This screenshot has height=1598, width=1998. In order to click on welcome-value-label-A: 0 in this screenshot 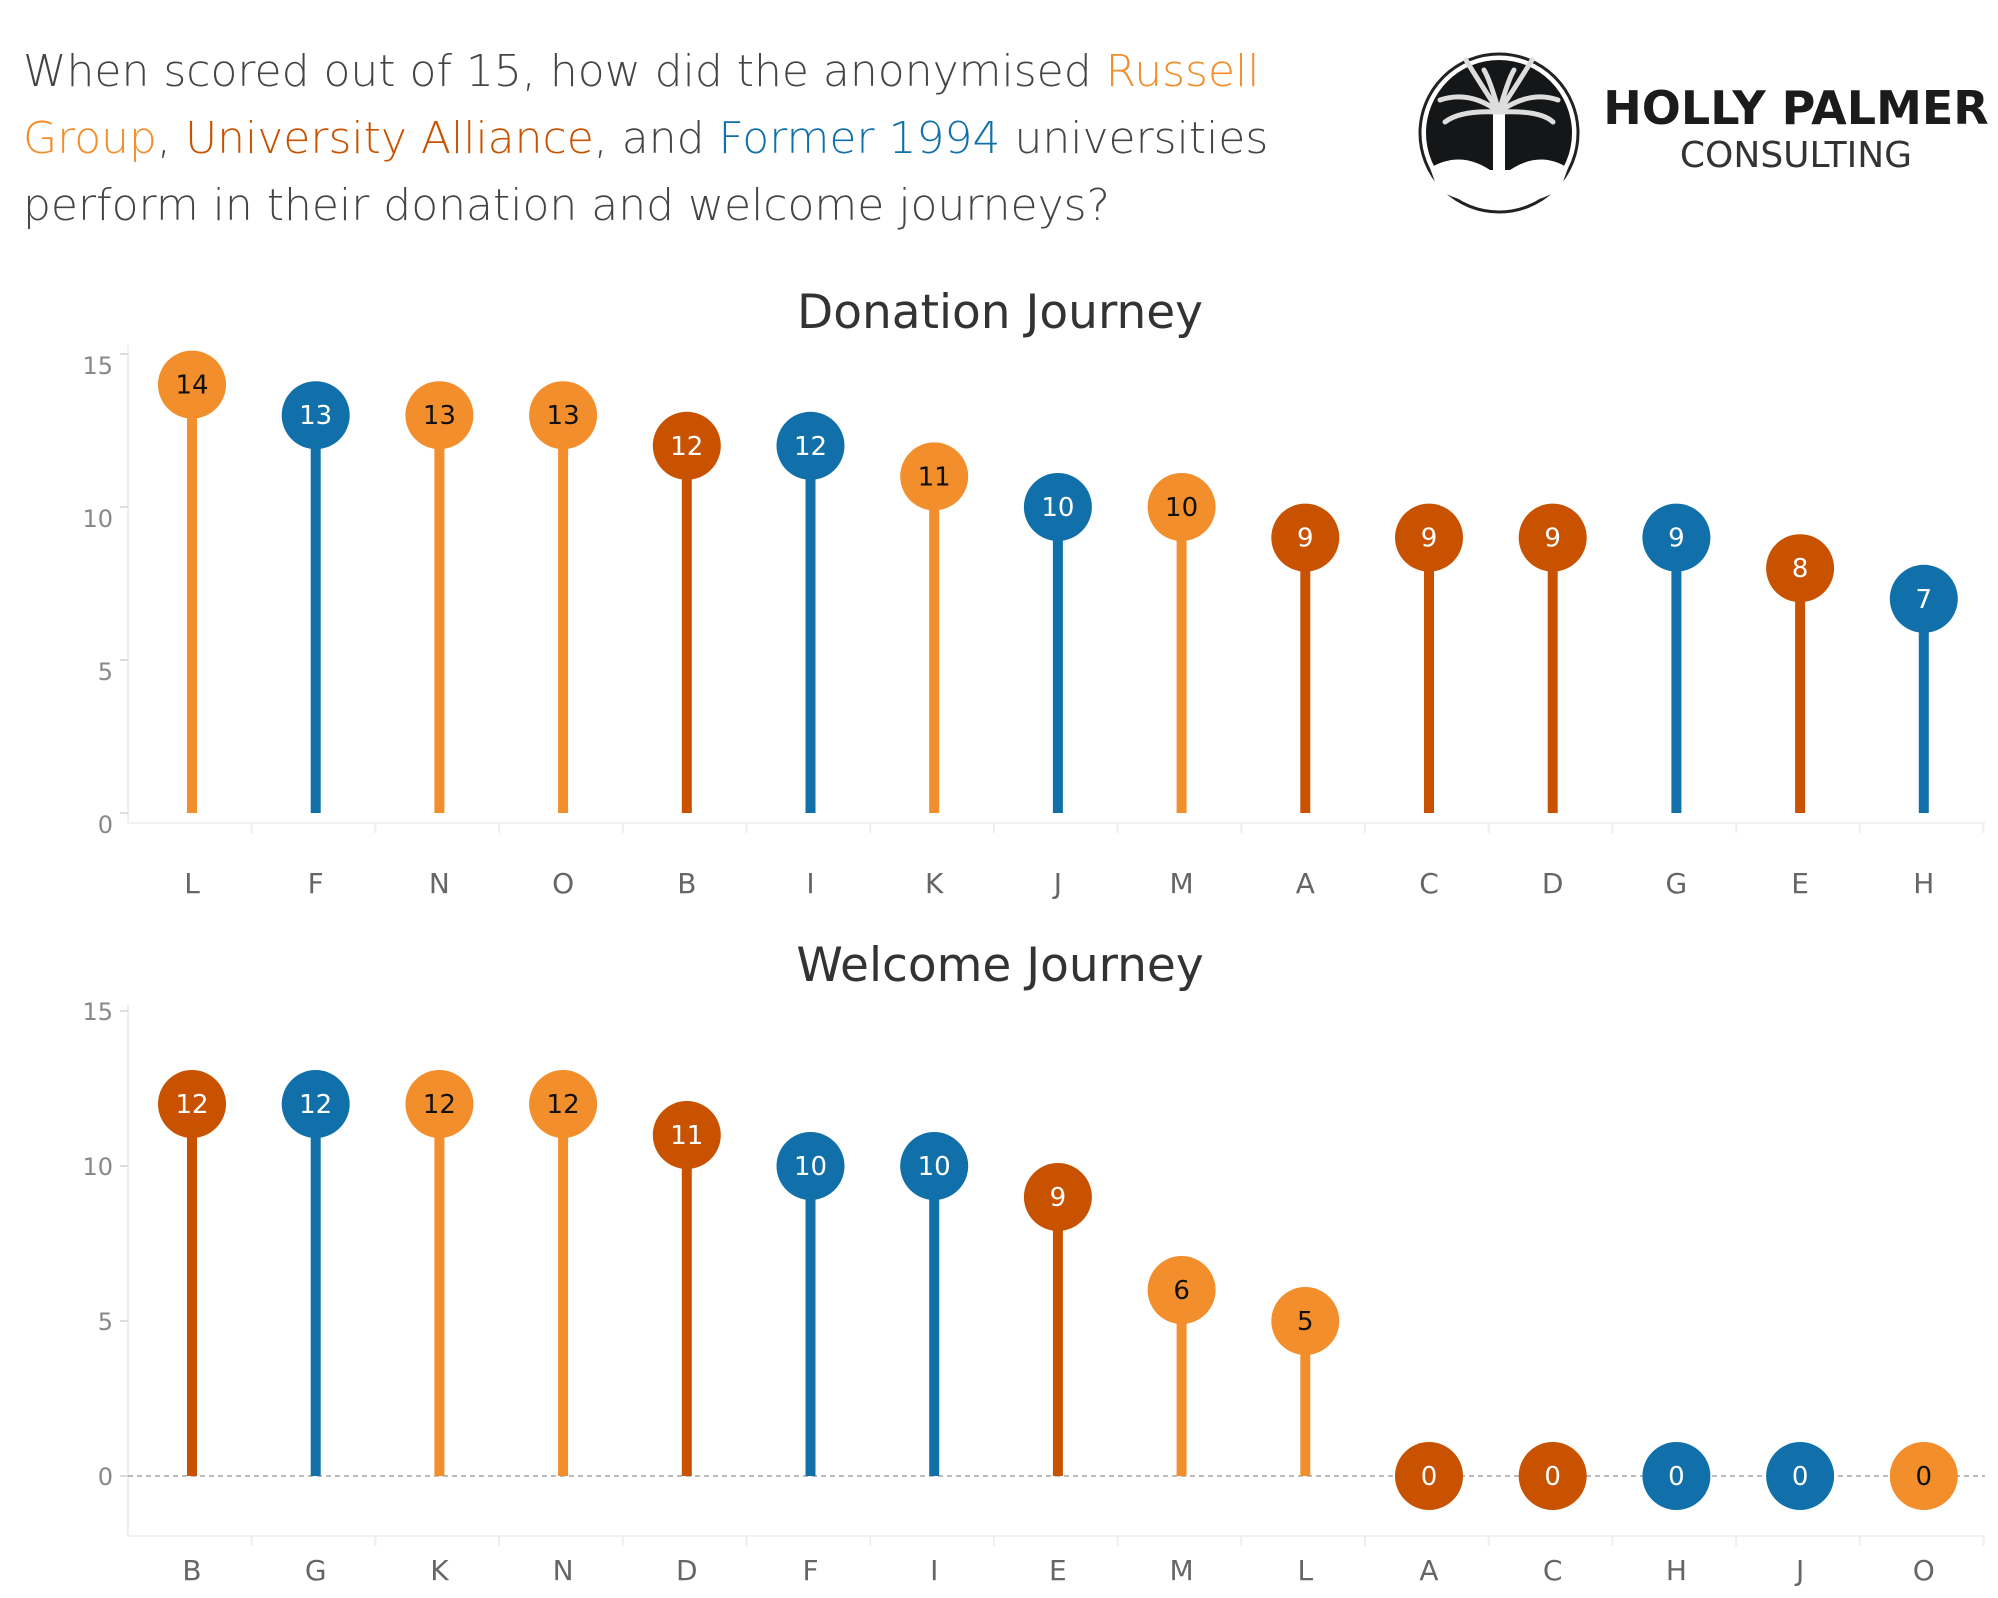, I will do `click(1429, 1477)`.